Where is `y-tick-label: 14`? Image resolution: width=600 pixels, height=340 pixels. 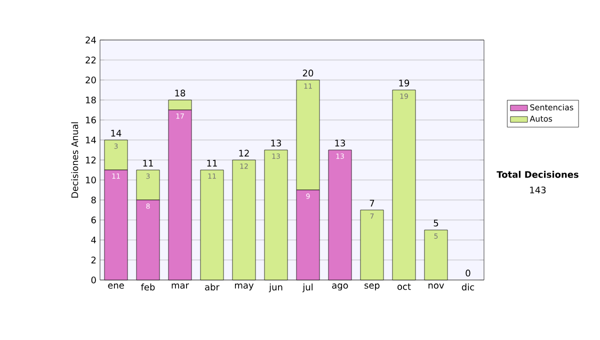
y-tick-label: 14 is located at coordinates (91, 140).